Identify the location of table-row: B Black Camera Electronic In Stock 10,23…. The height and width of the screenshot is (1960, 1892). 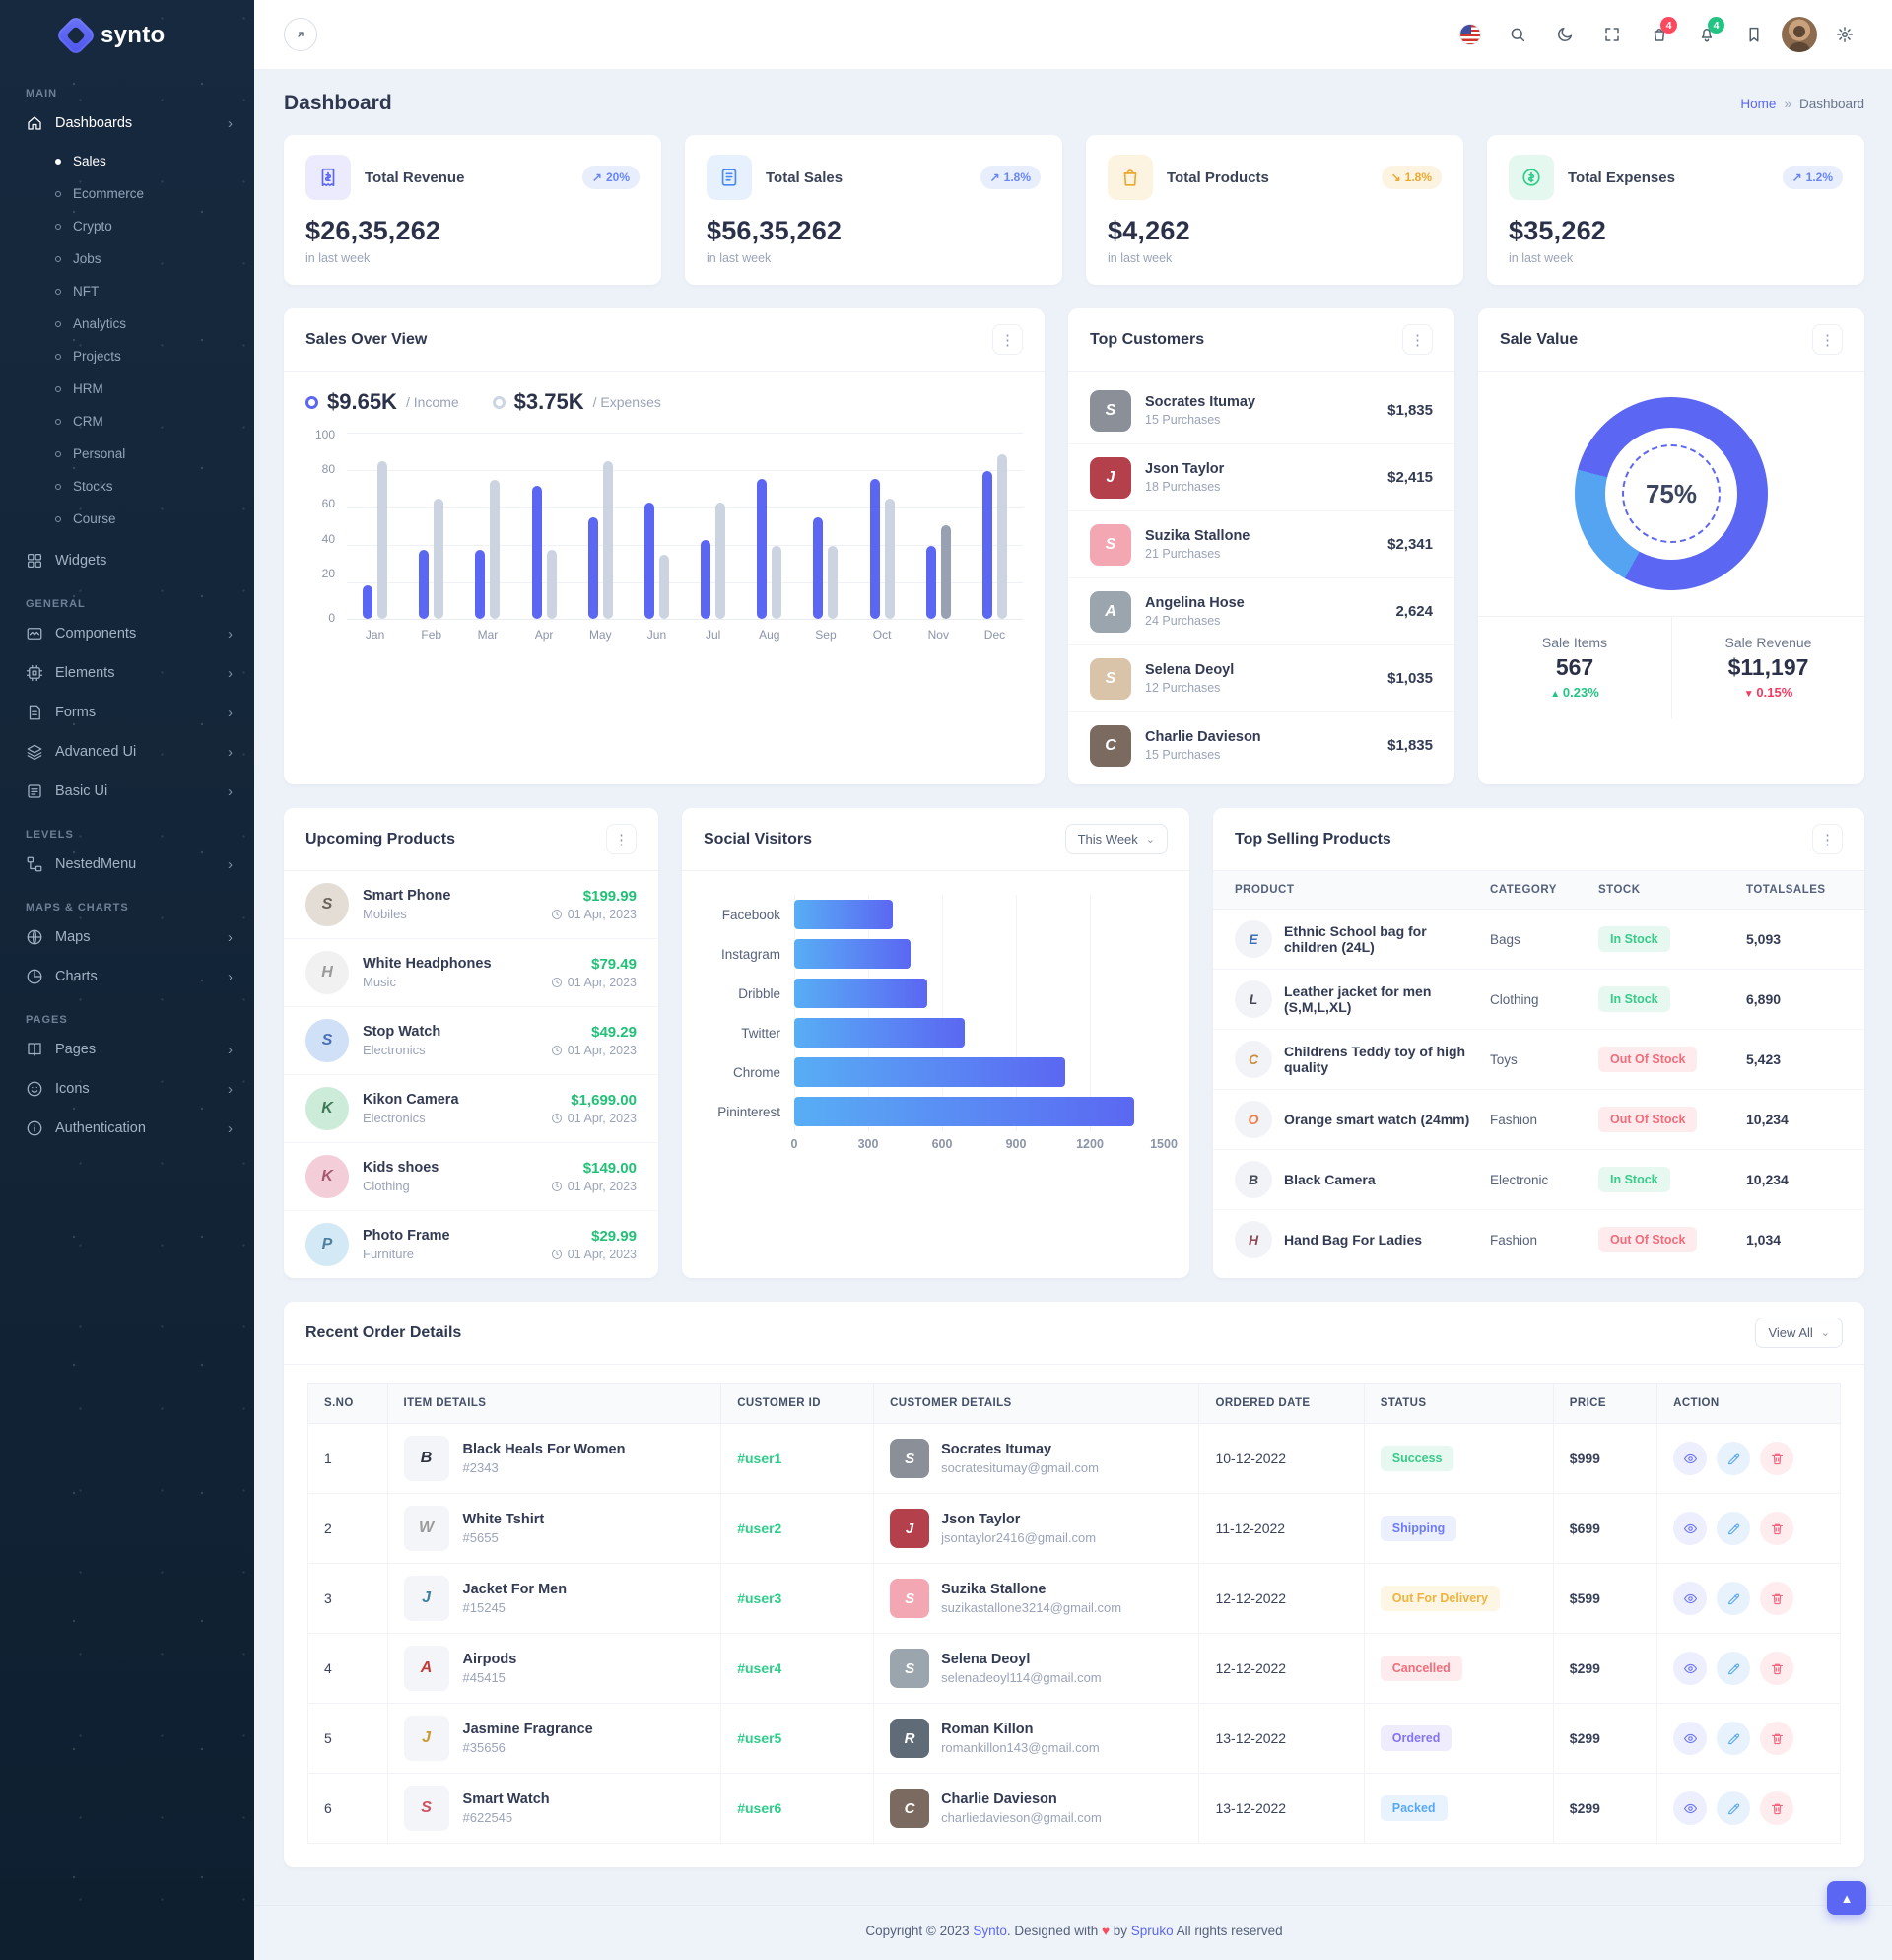
(1538, 1180).